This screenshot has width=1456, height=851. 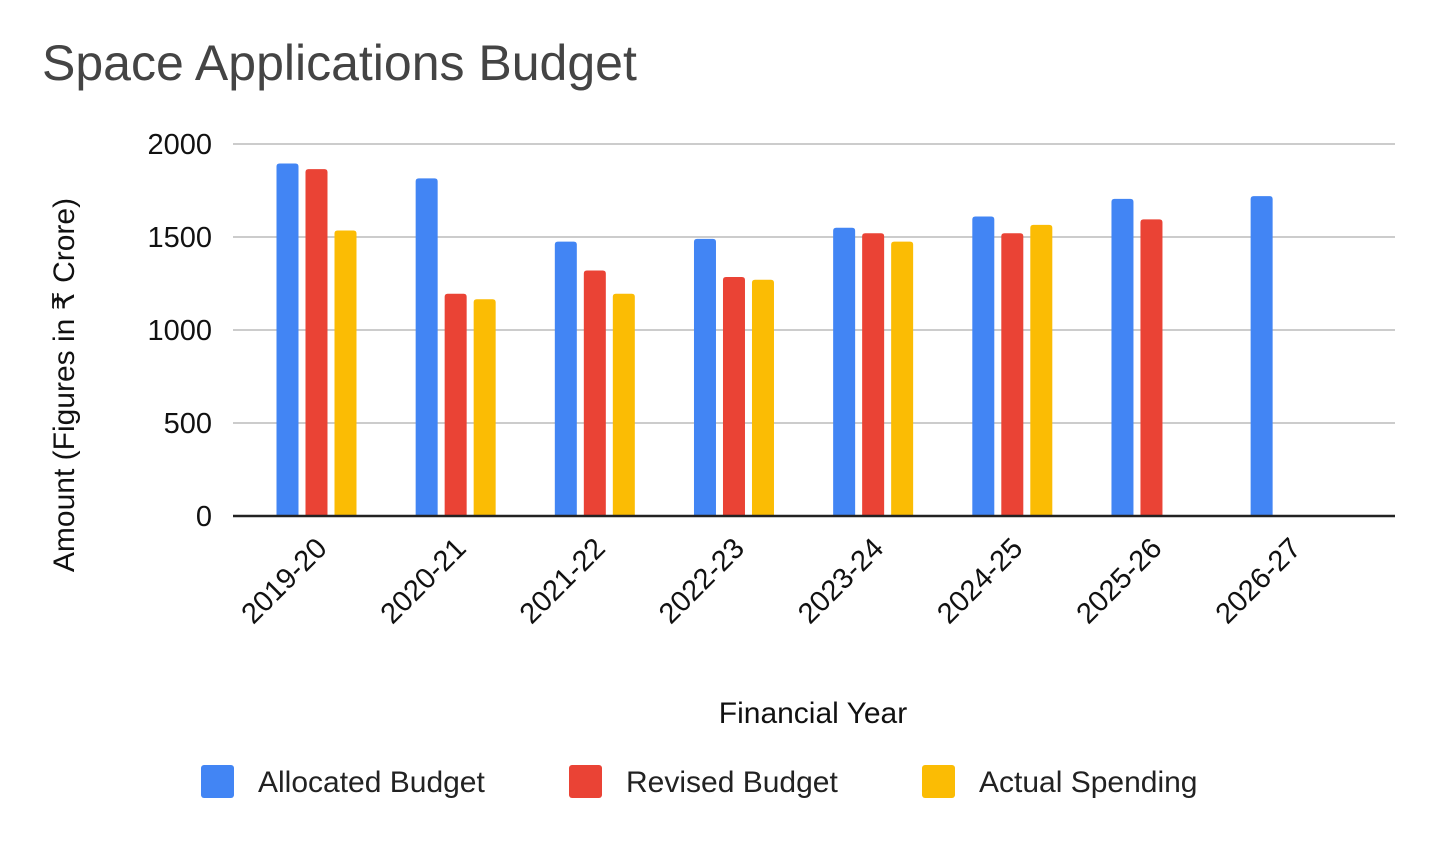 I want to click on x-tick-label: 2025-26, so click(x=1120, y=581).